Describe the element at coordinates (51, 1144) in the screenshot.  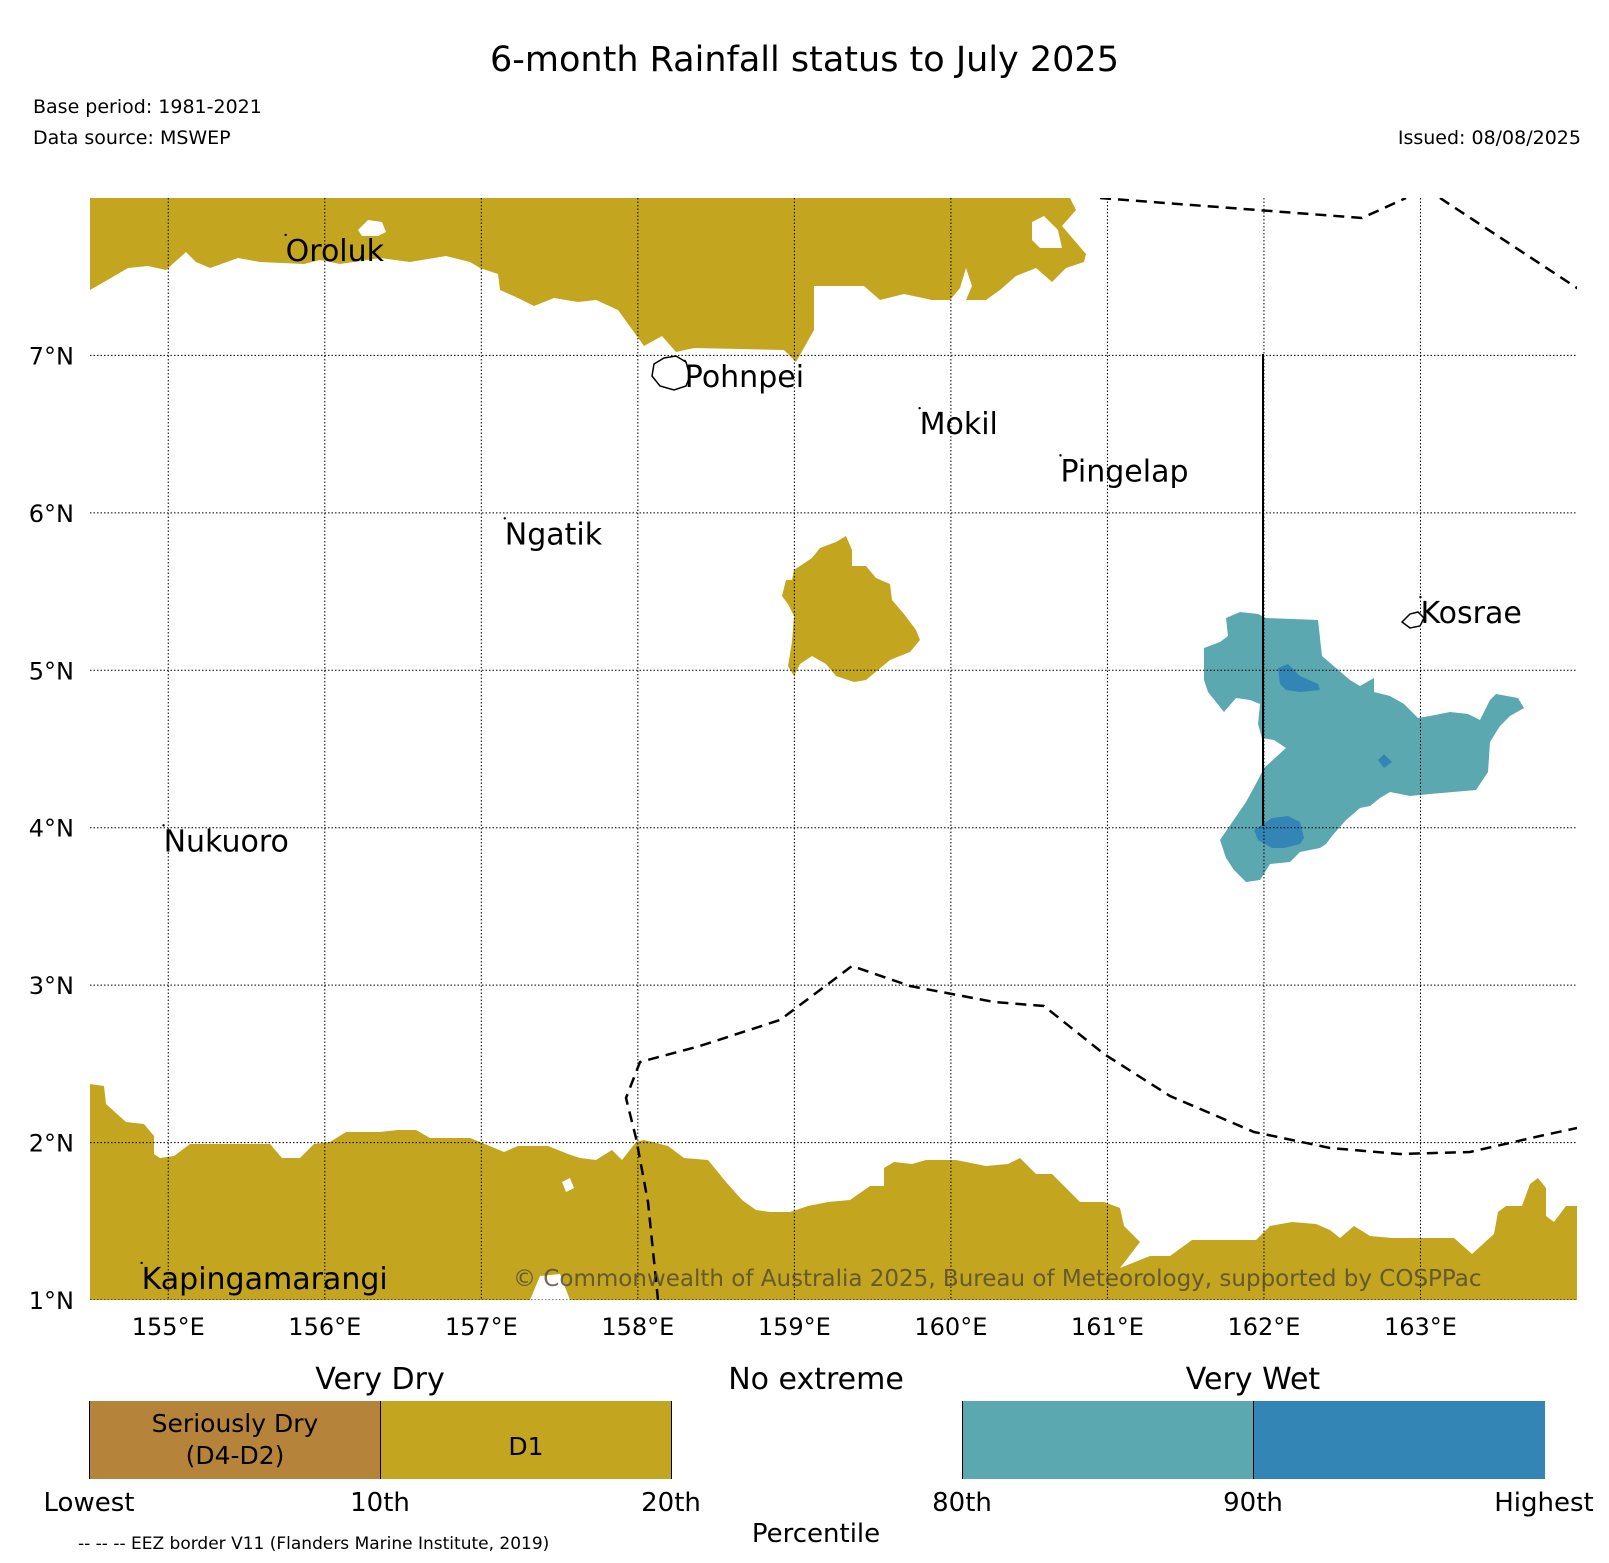
I see `lat-tick-label: 2°N` at that location.